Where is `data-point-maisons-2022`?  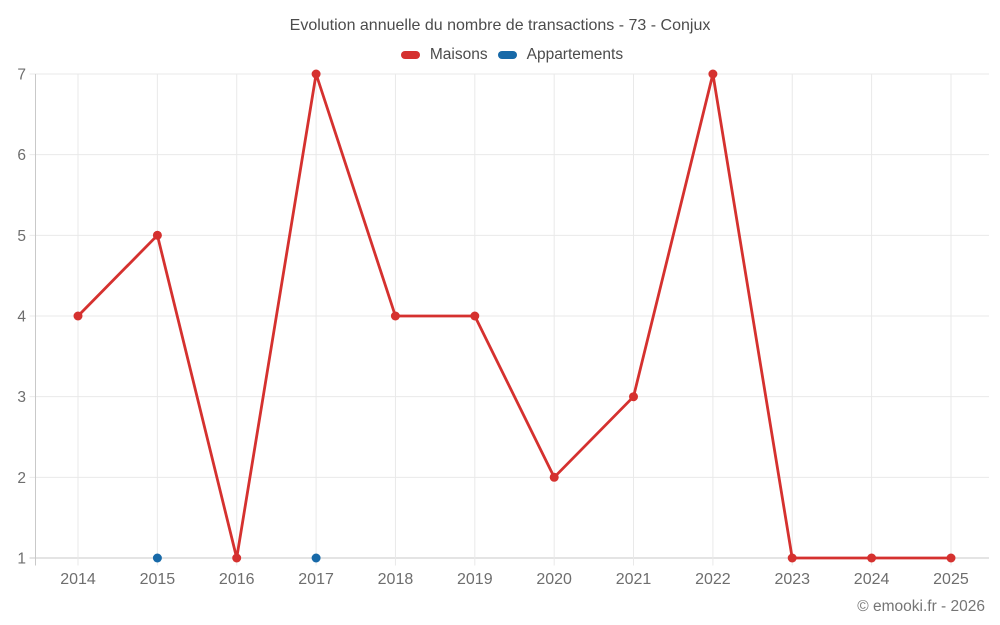 data-point-maisons-2022 is located at coordinates (713, 74).